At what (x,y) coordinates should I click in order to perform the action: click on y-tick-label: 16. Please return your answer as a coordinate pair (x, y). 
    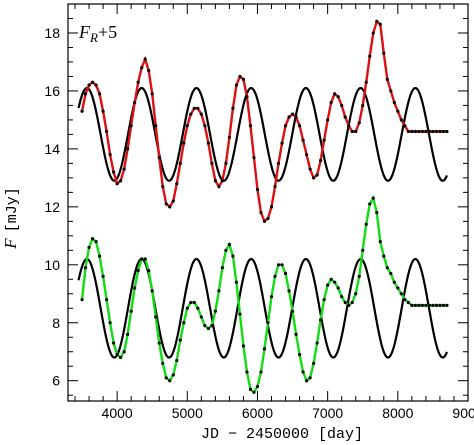
    Looking at the image, I should click on (52, 91).